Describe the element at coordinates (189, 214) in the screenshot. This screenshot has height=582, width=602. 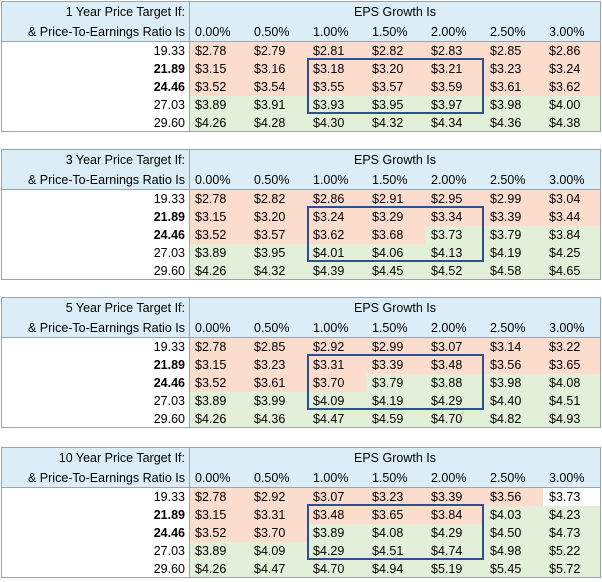
I see `column-divider` at that location.